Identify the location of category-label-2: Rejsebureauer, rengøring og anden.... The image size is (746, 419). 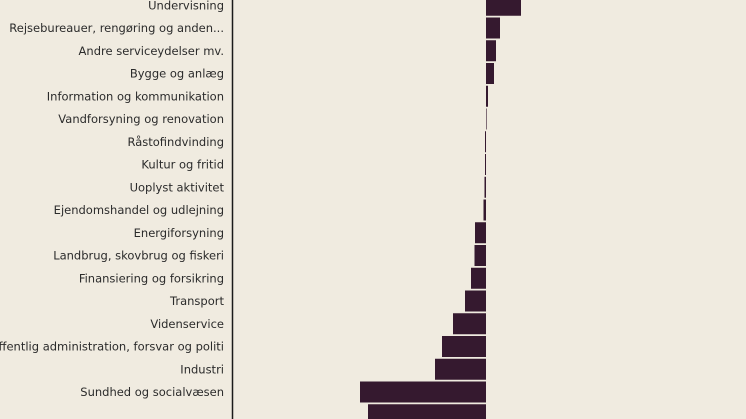
(116, 28).